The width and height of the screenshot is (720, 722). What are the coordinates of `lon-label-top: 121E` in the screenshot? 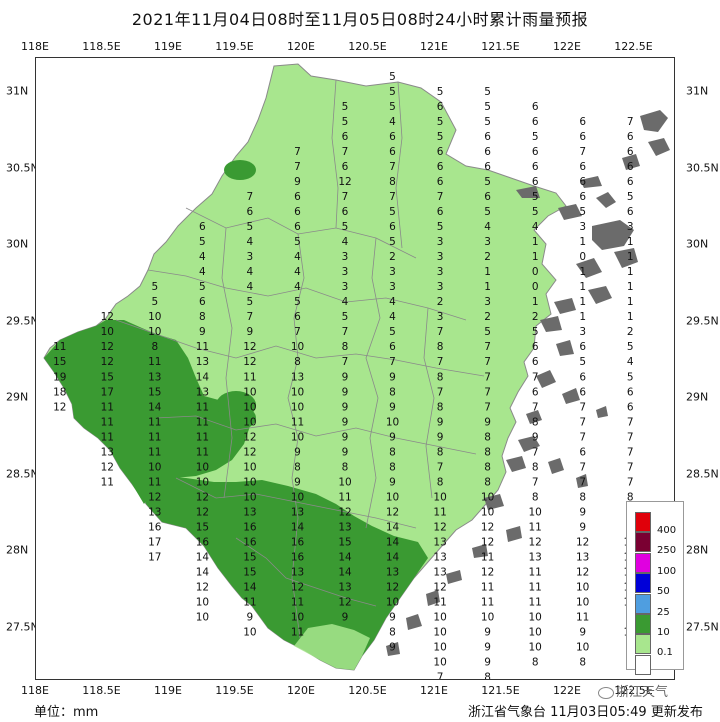 It's located at (434, 46).